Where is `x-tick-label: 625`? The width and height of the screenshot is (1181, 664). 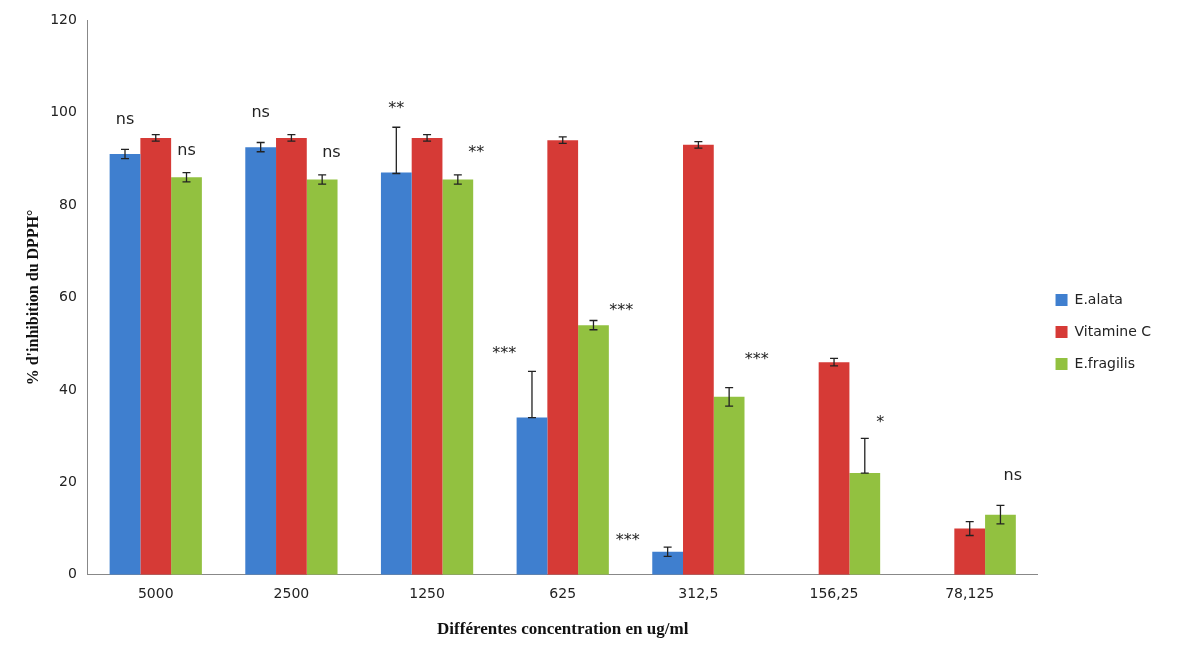
x-tick-label: 625 is located at coordinates (563, 592).